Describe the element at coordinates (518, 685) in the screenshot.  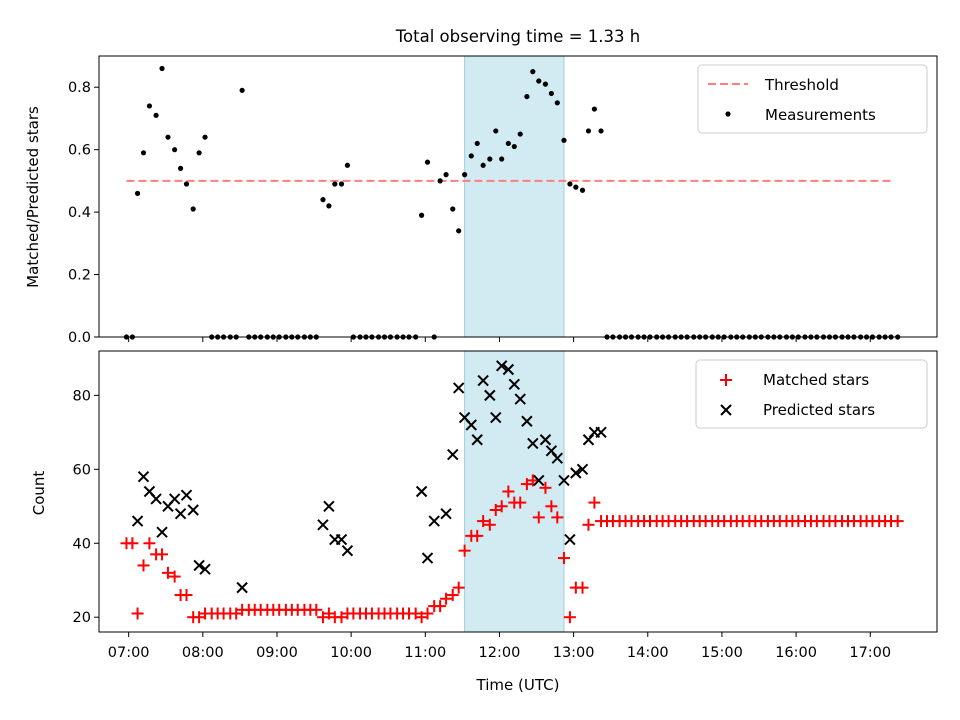
I see `count-x-axis-label: Time (UTC)` at that location.